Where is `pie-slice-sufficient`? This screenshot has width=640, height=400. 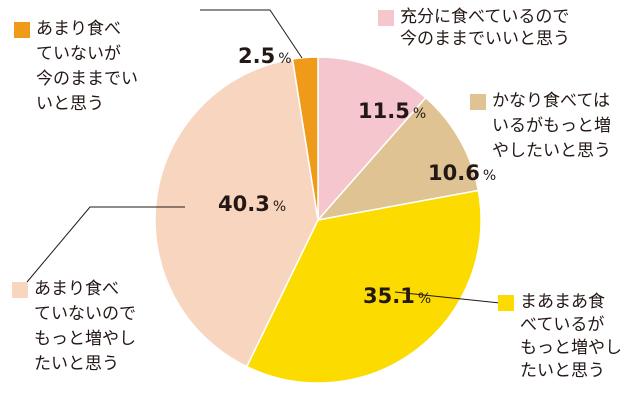
pie-slice-sufficient is located at coordinates (372, 139).